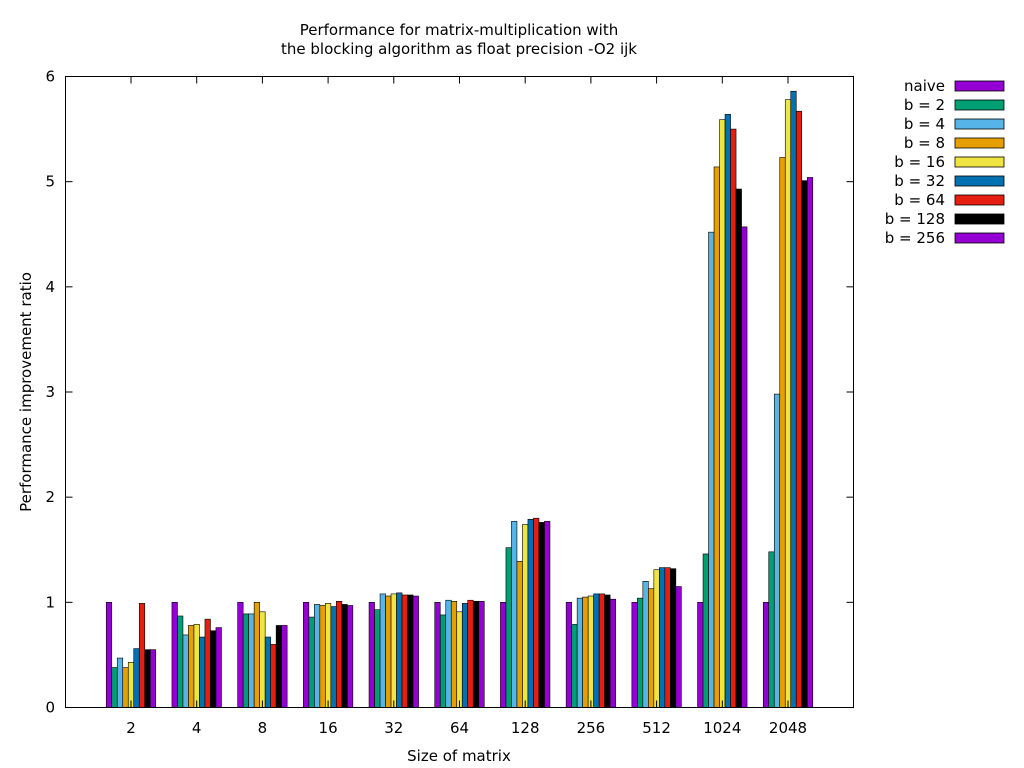 This screenshot has width=1024, height=768. What do you see at coordinates (788, 728) in the screenshot?
I see `x-tick-label-2048: 2048` at bounding box center [788, 728].